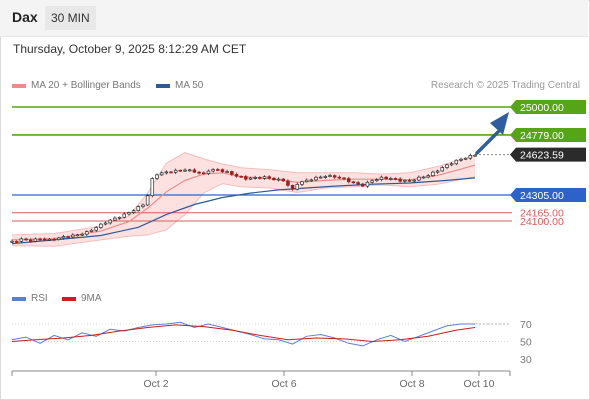  What do you see at coordinates (542, 222) in the screenshot?
I see `level-label-5: 24100.00` at bounding box center [542, 222].